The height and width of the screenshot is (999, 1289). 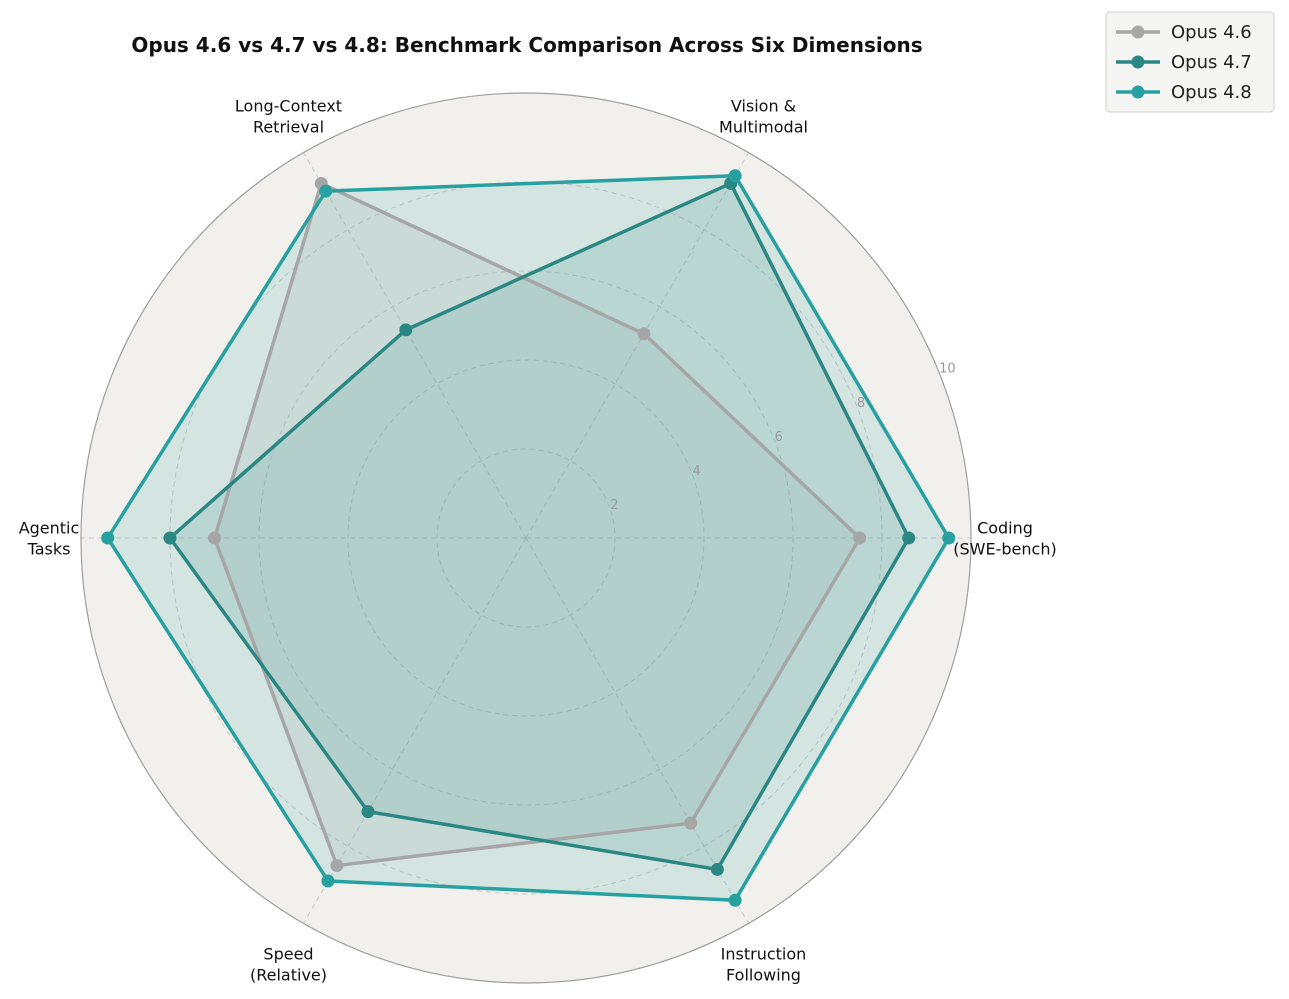 I want to click on radial-tick-label: 10, so click(x=947, y=369).